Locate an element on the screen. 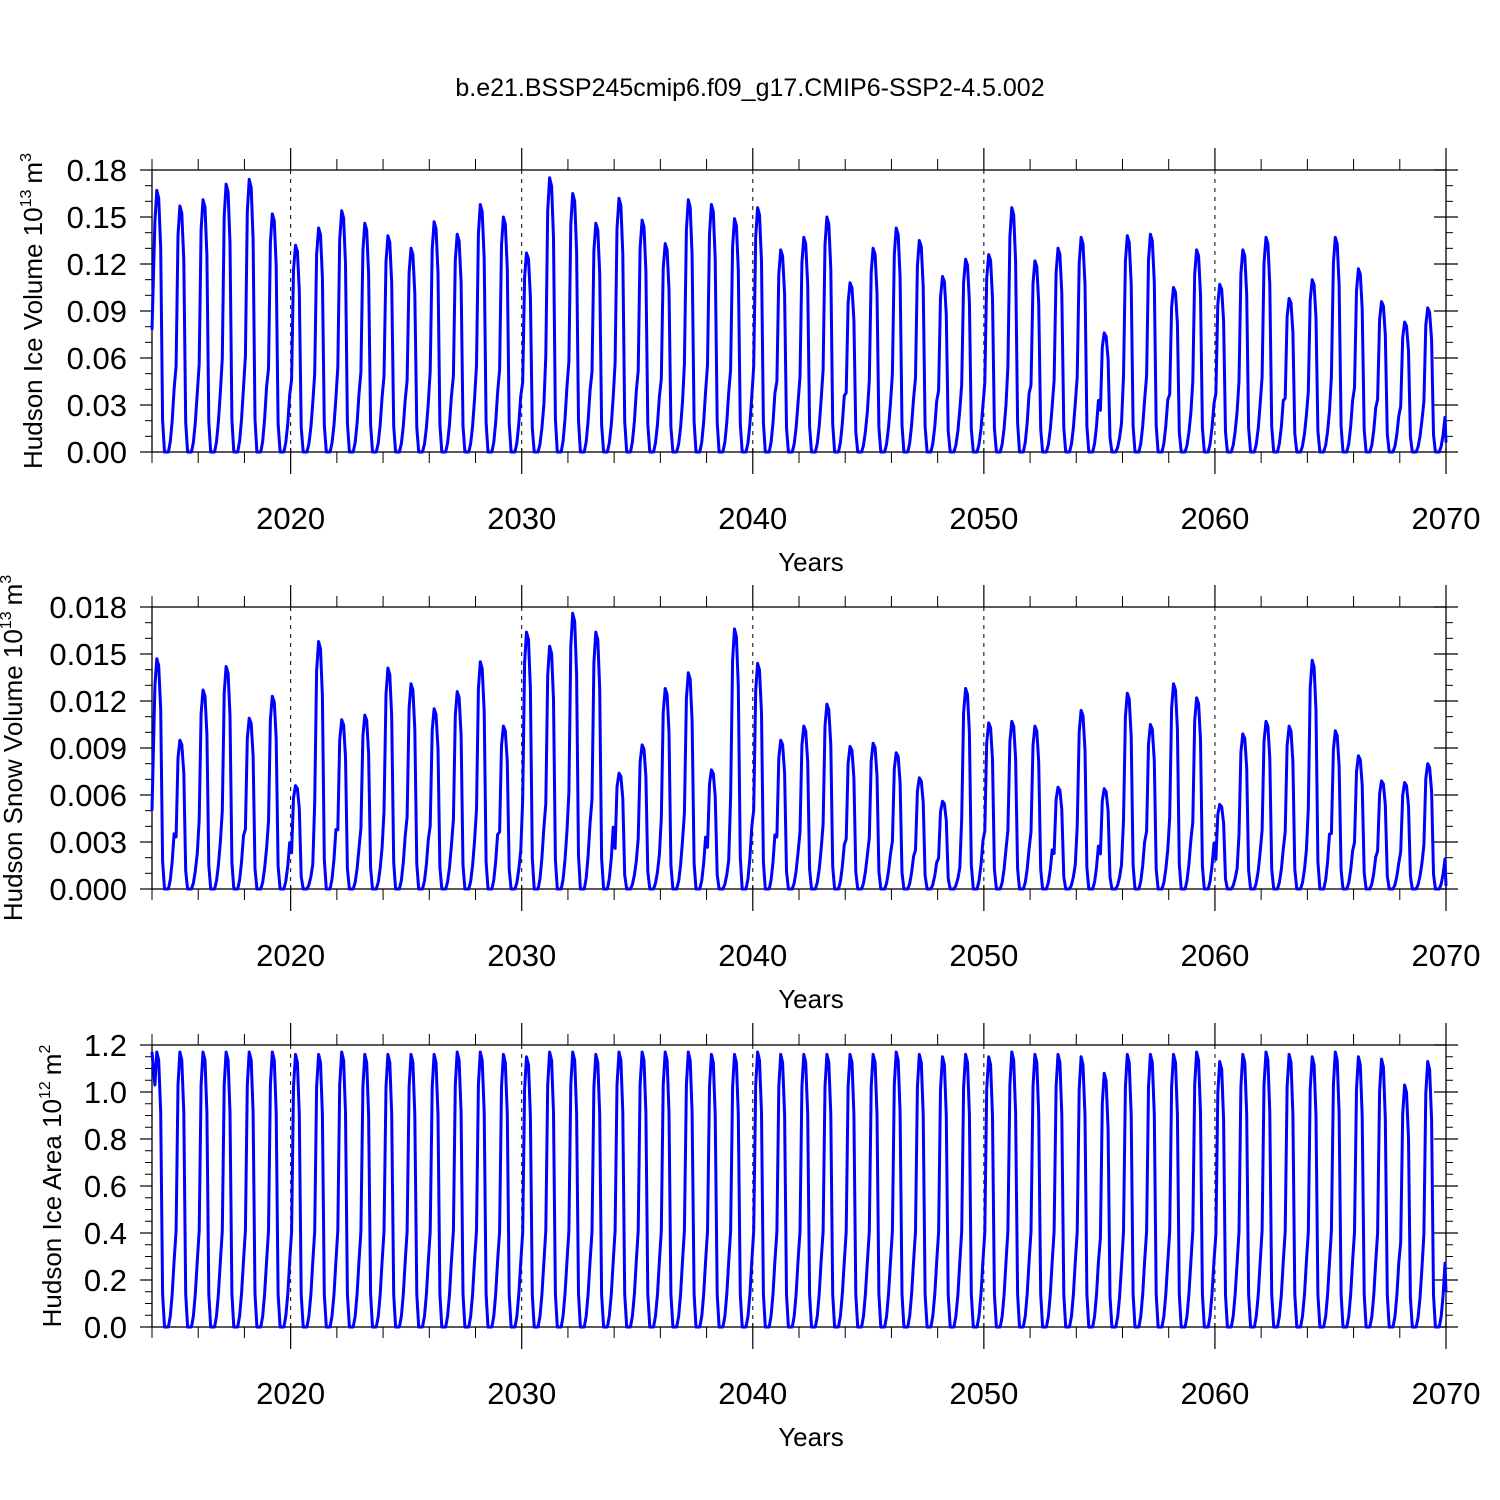 Image resolution: width=1500 pixels, height=1500 pixels. y-tick-label: 0.009 is located at coordinates (88, 748).